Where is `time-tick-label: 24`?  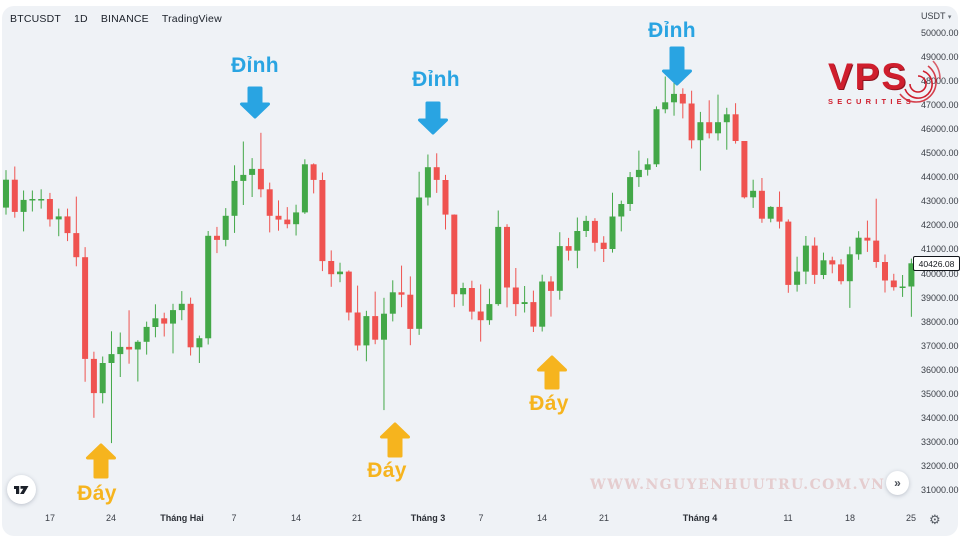 time-tick-label: 24 is located at coordinates (111, 518).